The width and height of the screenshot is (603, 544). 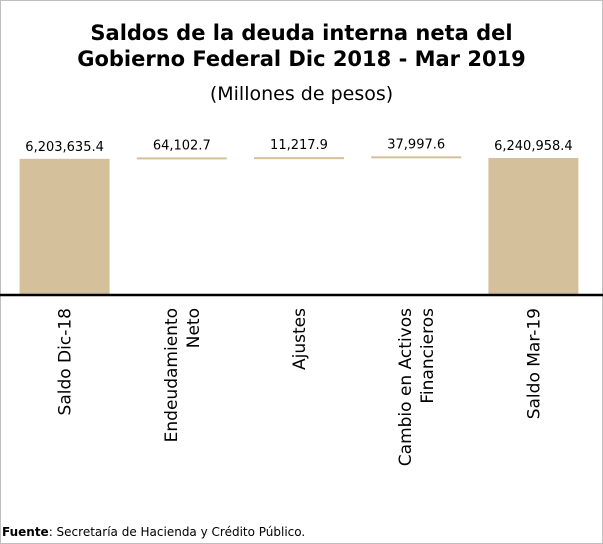 I want to click on category-label-2-line-0: Ajustes, so click(x=300, y=339).